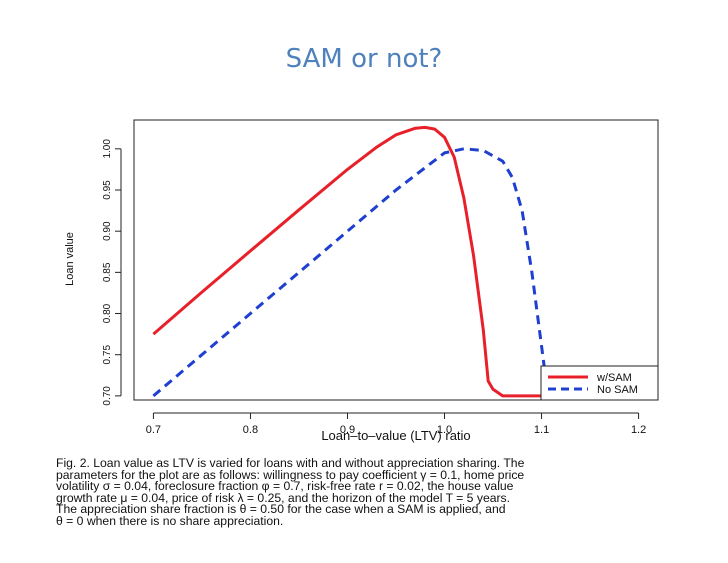 The width and height of the screenshot is (728, 563). Describe the element at coordinates (395, 435) in the screenshot. I see `x-axis-label: Loan–to–value (LTV) ratio` at that location.